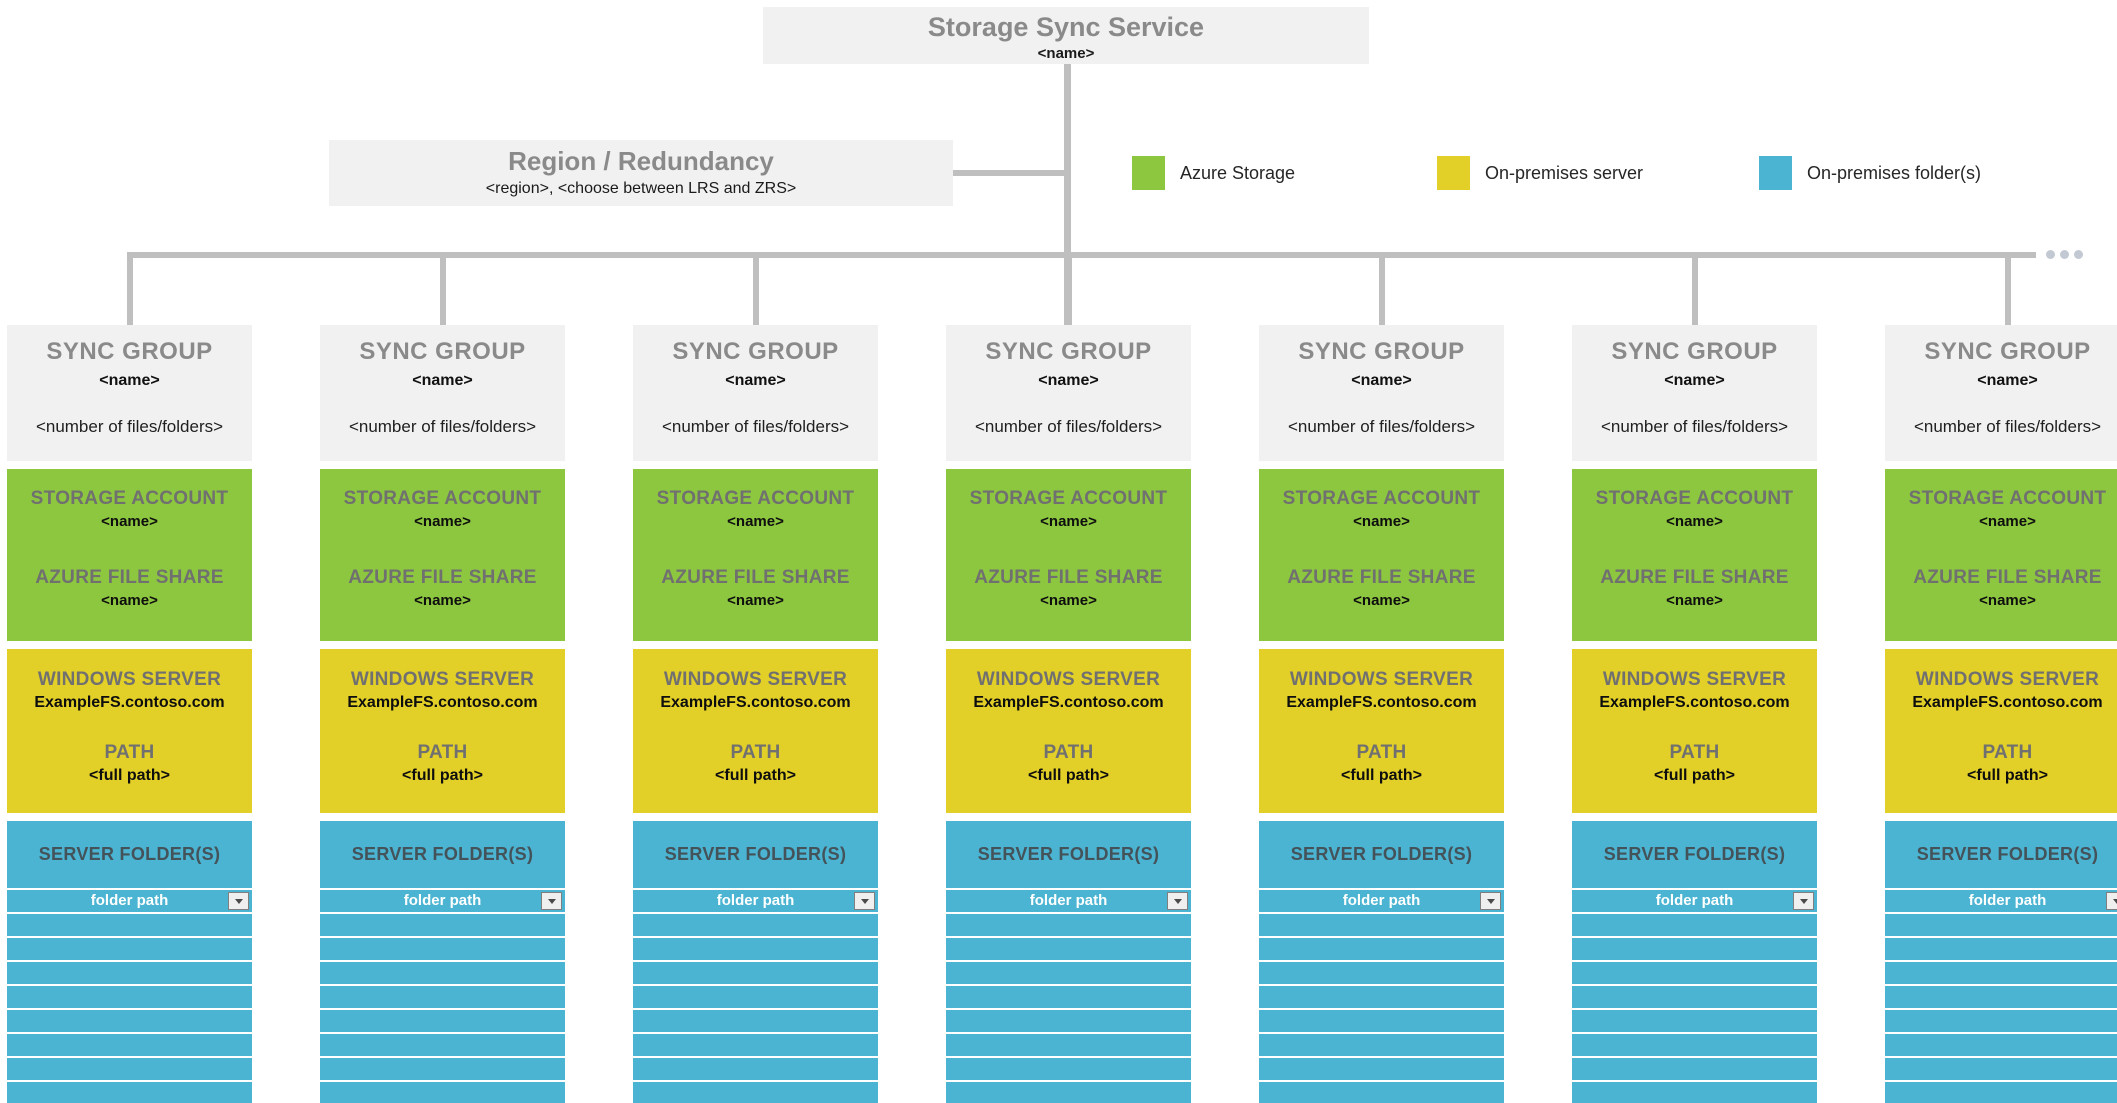 The image size is (2117, 1103). Describe the element at coordinates (1894, 172) in the screenshot. I see `legend-label: On-premises folder(s)` at that location.